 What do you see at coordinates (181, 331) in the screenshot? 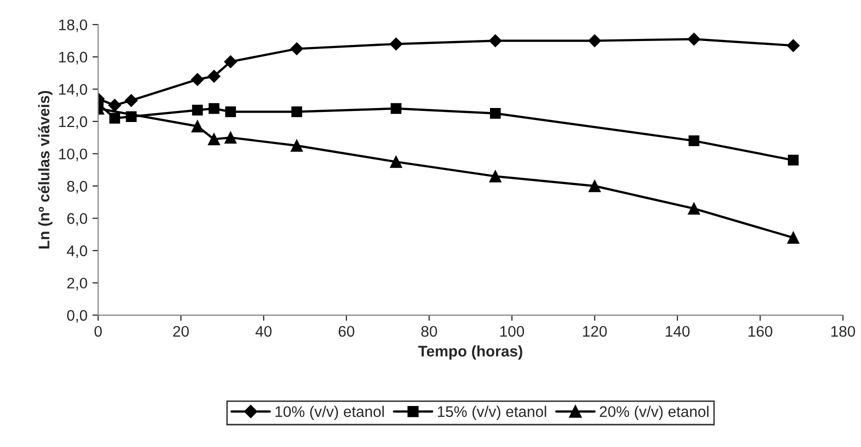
I see `x-tick-label: 20` at bounding box center [181, 331].